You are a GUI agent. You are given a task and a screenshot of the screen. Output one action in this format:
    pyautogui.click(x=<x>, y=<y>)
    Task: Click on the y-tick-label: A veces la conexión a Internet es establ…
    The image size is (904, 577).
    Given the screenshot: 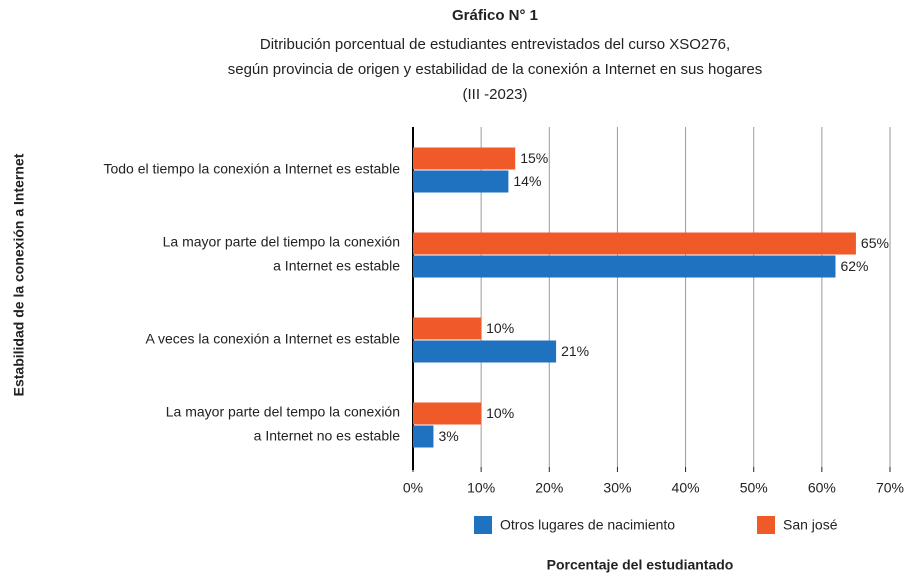 What is the action you would take?
    pyautogui.click(x=273, y=338)
    